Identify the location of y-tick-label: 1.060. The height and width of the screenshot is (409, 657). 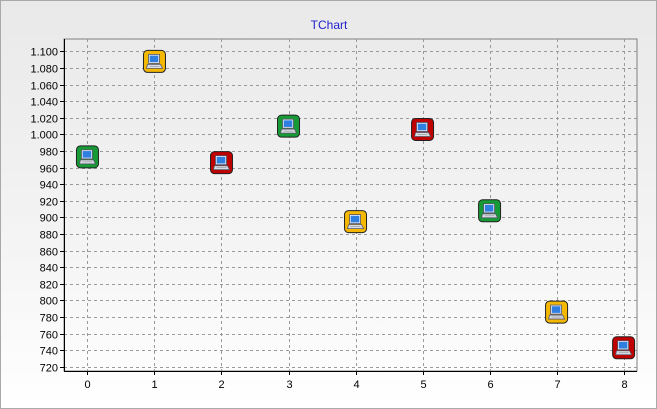
(44, 87).